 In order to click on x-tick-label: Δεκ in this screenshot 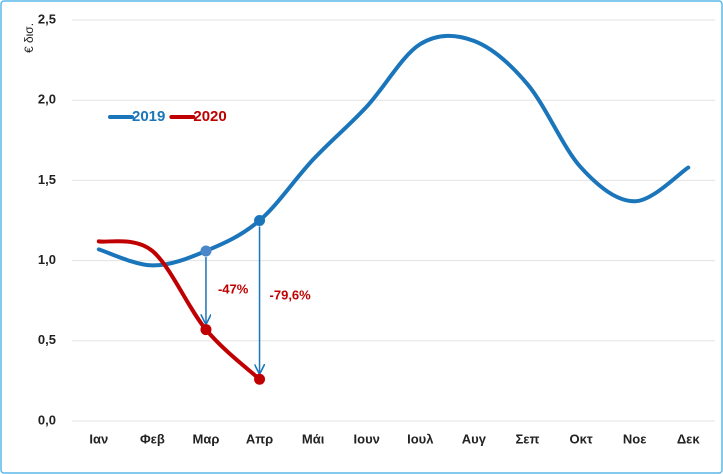, I will do `click(689, 438)`.